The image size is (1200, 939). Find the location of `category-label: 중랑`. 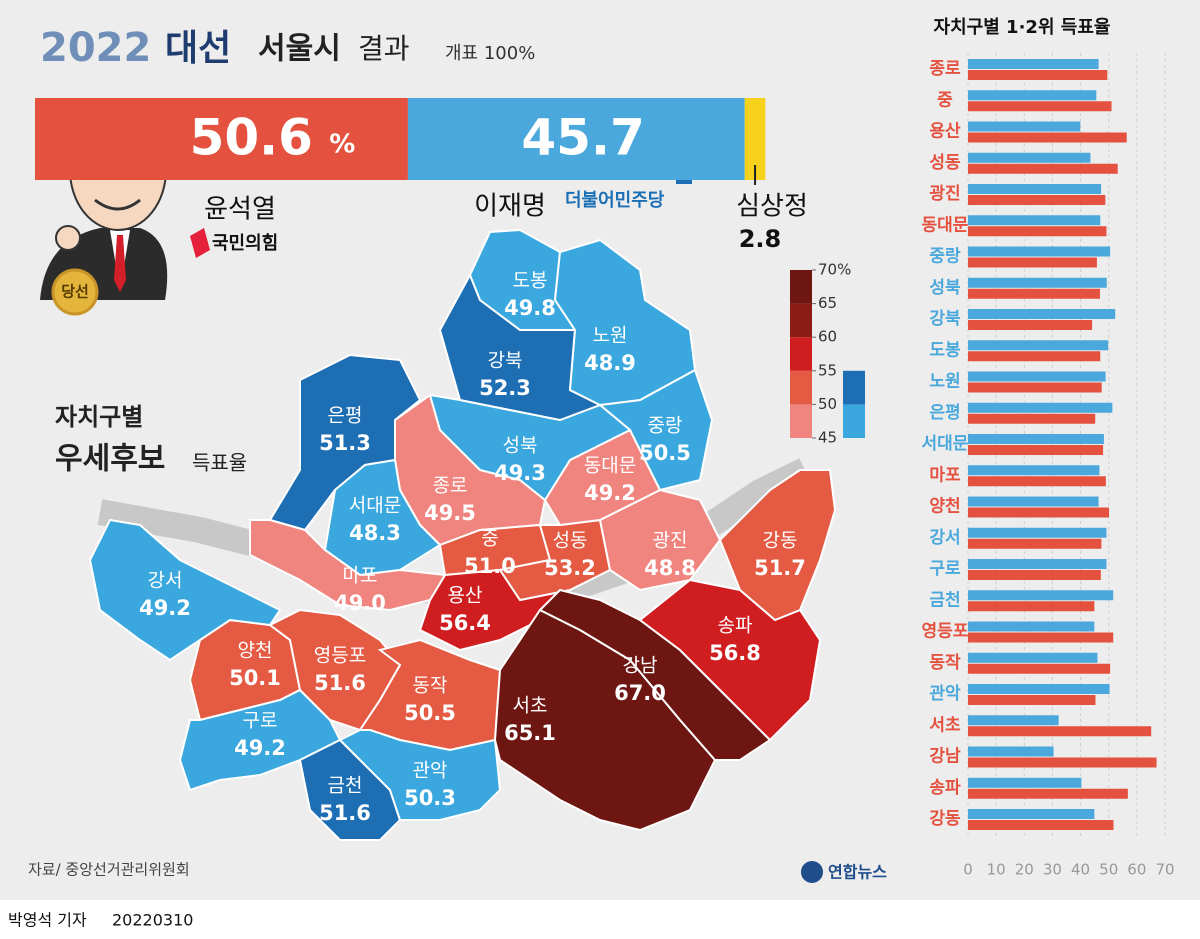

category-label: 중랑 is located at coordinates (945, 257).